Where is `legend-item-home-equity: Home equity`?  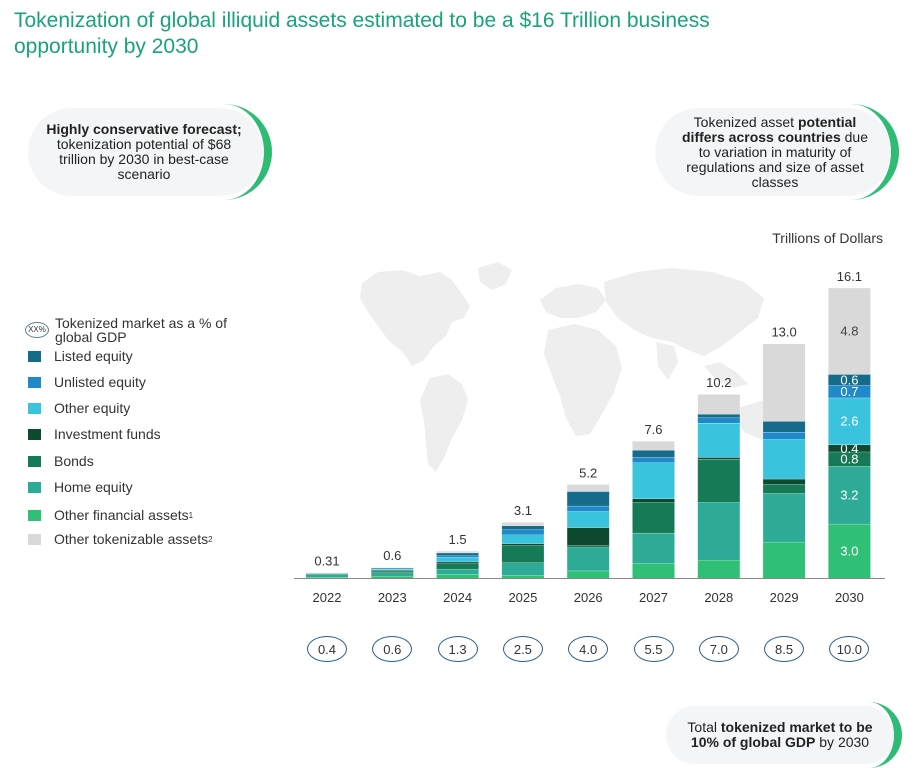
legend-item-home-equity: Home equity is located at coordinates (80, 487).